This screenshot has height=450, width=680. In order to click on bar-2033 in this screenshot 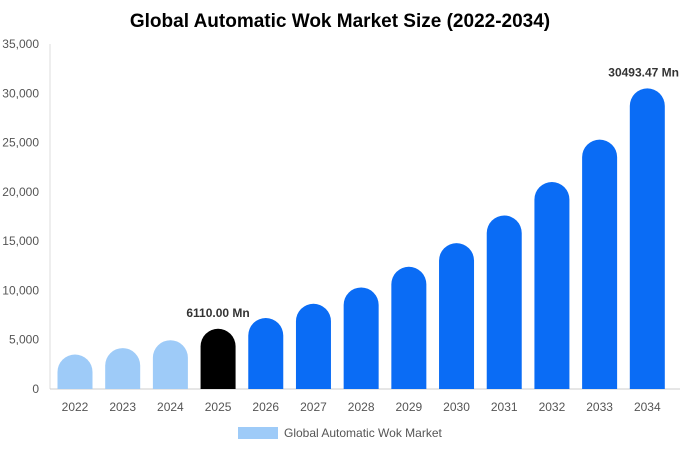, I will do `click(600, 264)`.